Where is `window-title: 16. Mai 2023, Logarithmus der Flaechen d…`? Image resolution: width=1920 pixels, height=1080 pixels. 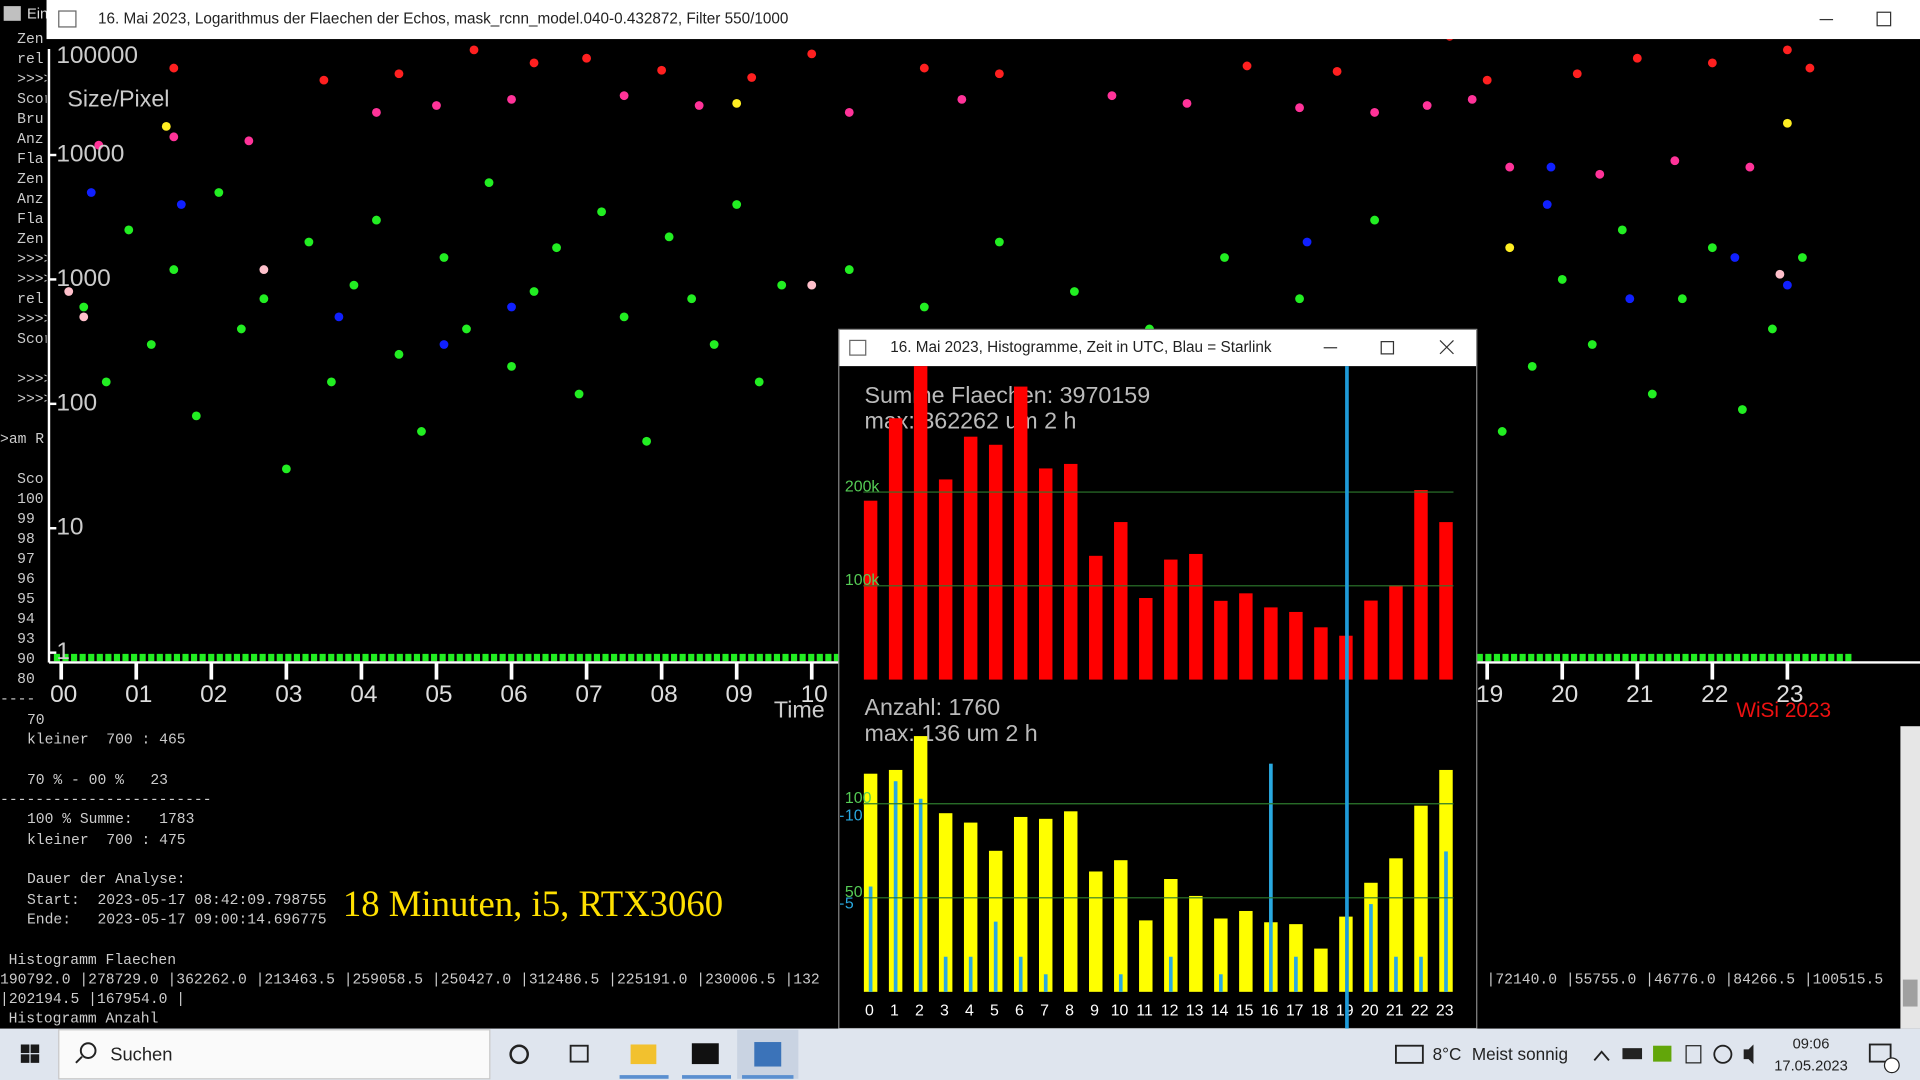 window-title: 16. Mai 2023, Logarithmus der Flaechen d… is located at coordinates (443, 19).